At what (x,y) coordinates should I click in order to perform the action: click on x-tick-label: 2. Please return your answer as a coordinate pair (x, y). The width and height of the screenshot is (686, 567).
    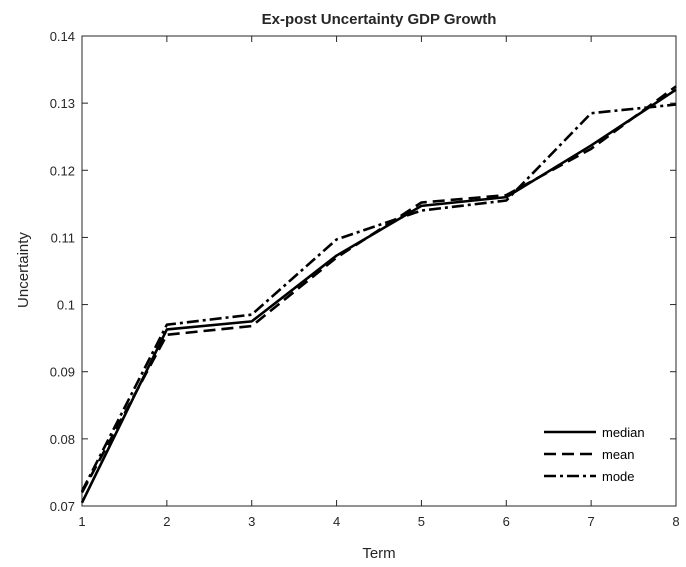
    Looking at the image, I should click on (166, 521).